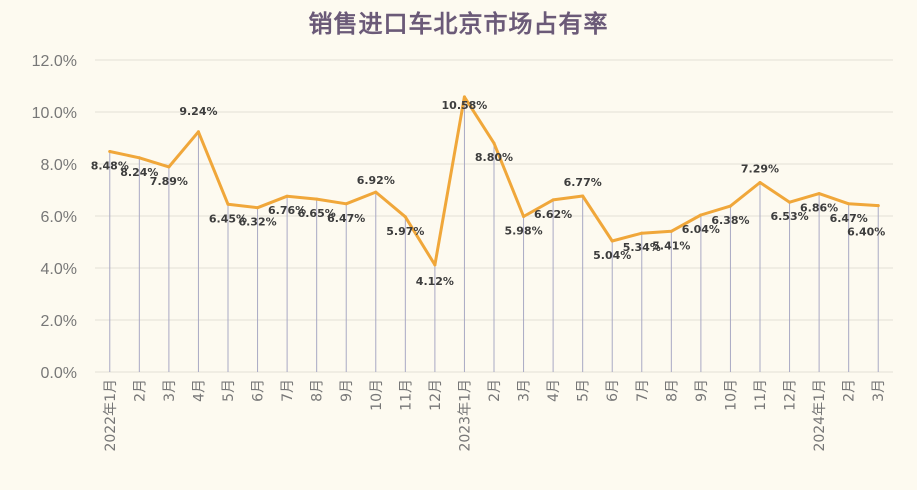 This screenshot has width=917, height=490. What do you see at coordinates (59, 217) in the screenshot?
I see `y-tick-label: 6.0%` at bounding box center [59, 217].